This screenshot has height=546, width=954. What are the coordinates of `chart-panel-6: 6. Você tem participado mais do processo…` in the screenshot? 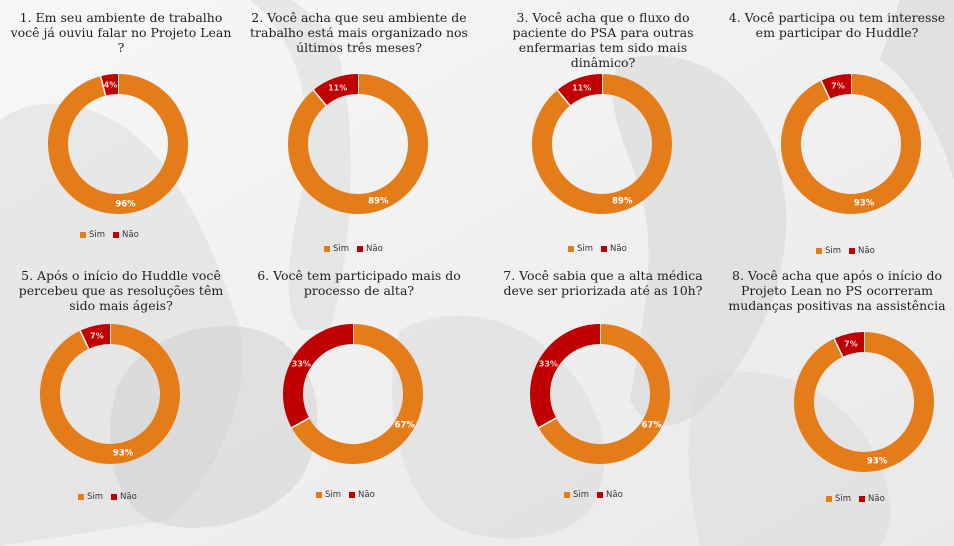 It's located at (357, 394).